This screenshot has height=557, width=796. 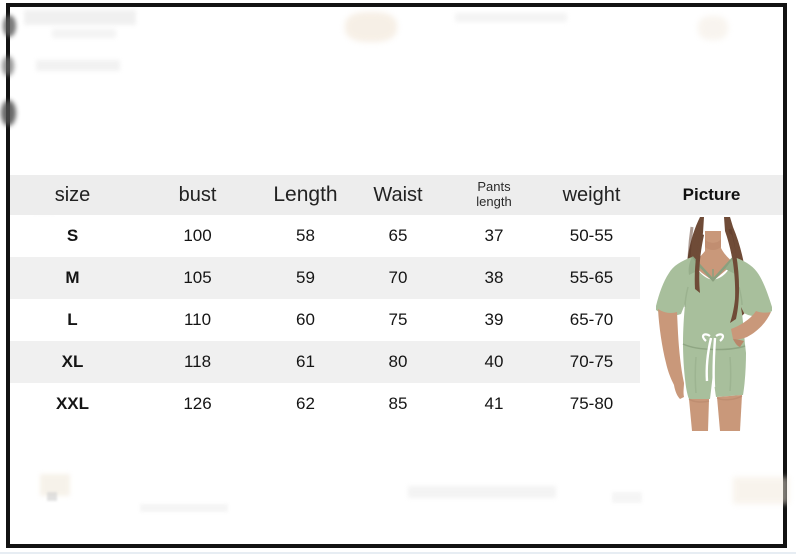 I want to click on header-waist: Waist, so click(x=398, y=194).